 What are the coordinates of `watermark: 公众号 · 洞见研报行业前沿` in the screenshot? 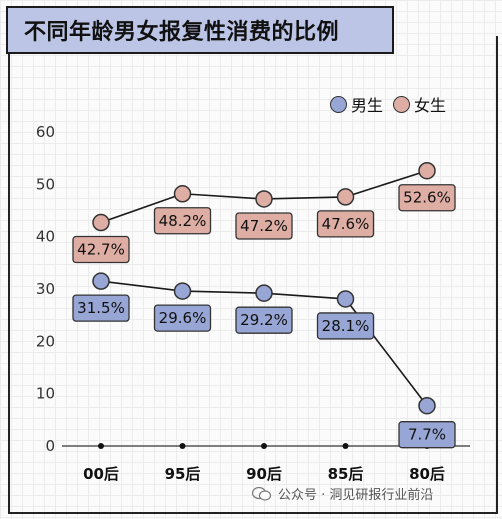 It's located at (342, 493).